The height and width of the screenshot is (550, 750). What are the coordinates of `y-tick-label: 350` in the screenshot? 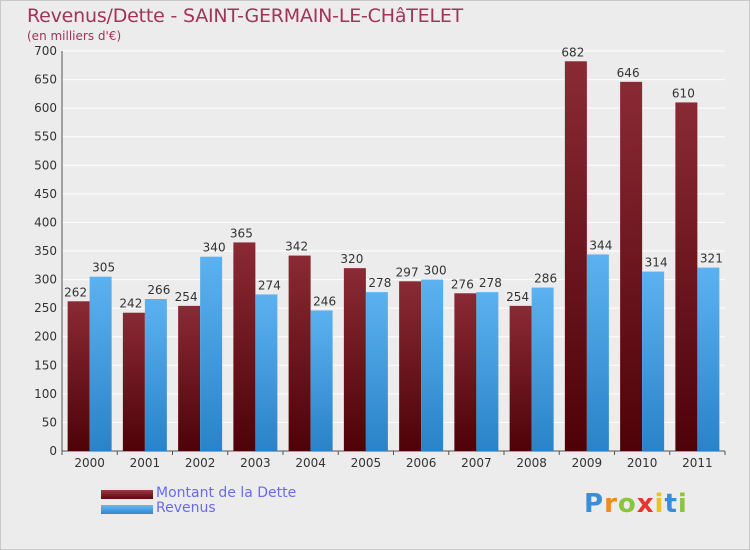 It's located at (45, 251).